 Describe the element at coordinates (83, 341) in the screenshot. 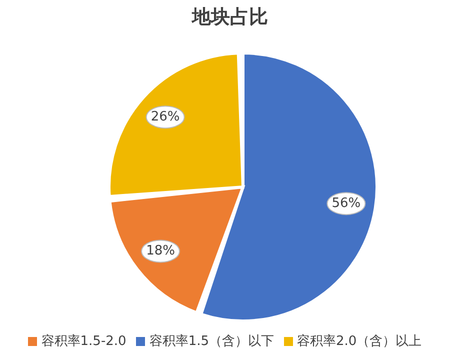

I see `legend-label: 容积率1.5-2.0` at that location.